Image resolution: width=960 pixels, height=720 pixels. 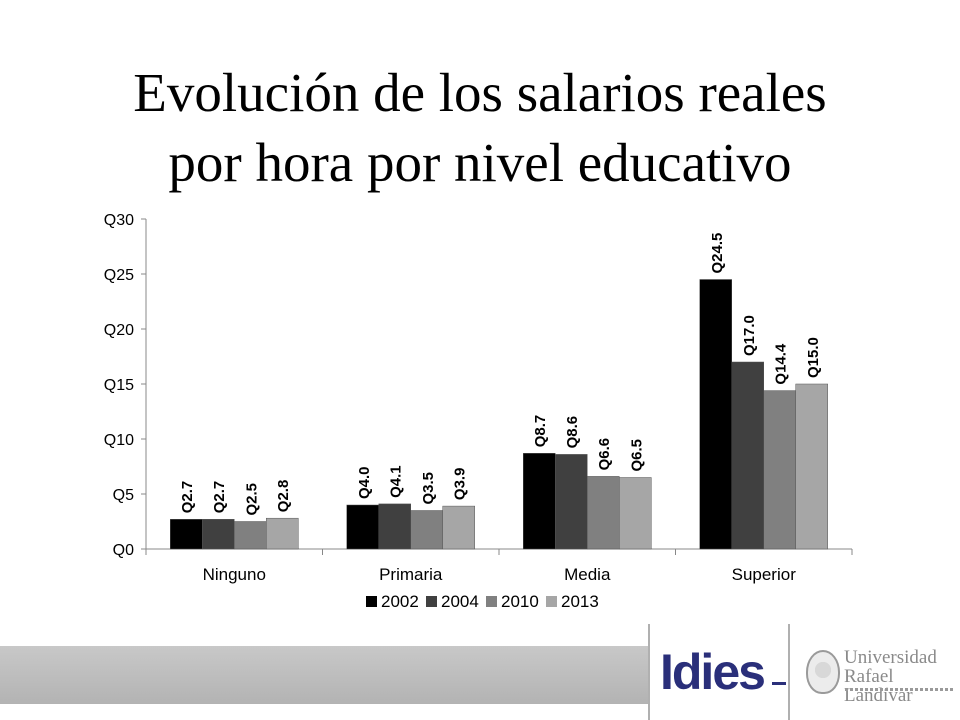 I want to click on university-logo-subline, so click(x=900, y=689).